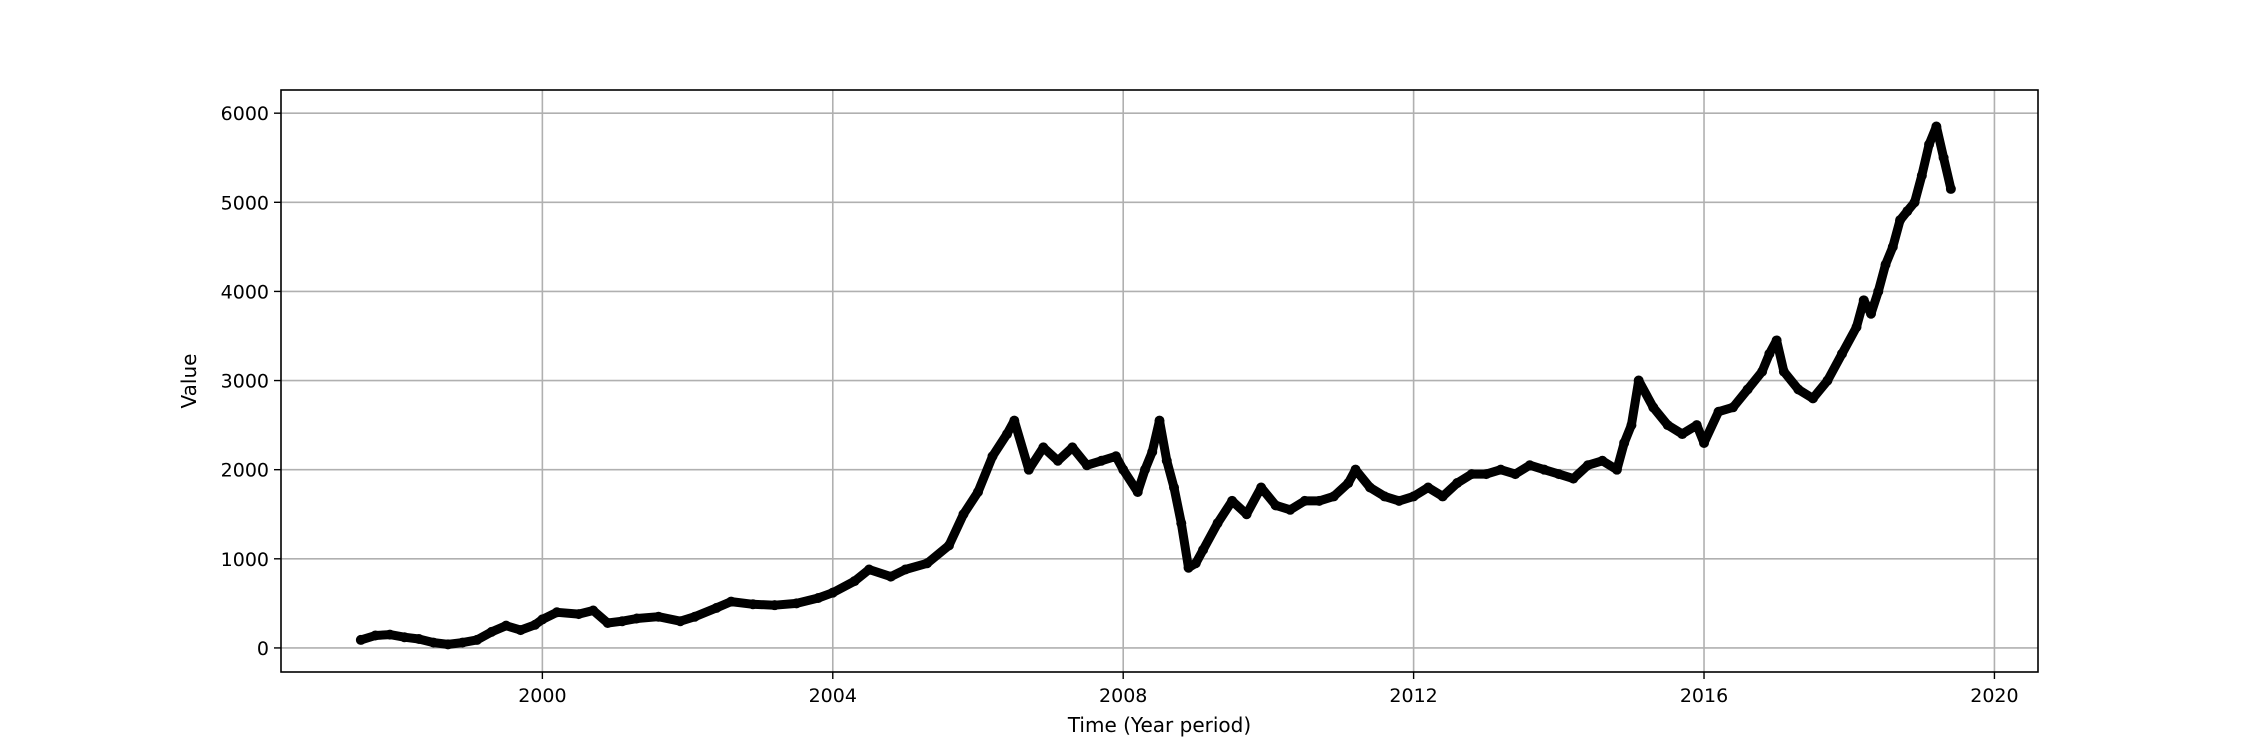  I want to click on x-tick-label: 2020, so click(1994, 696).